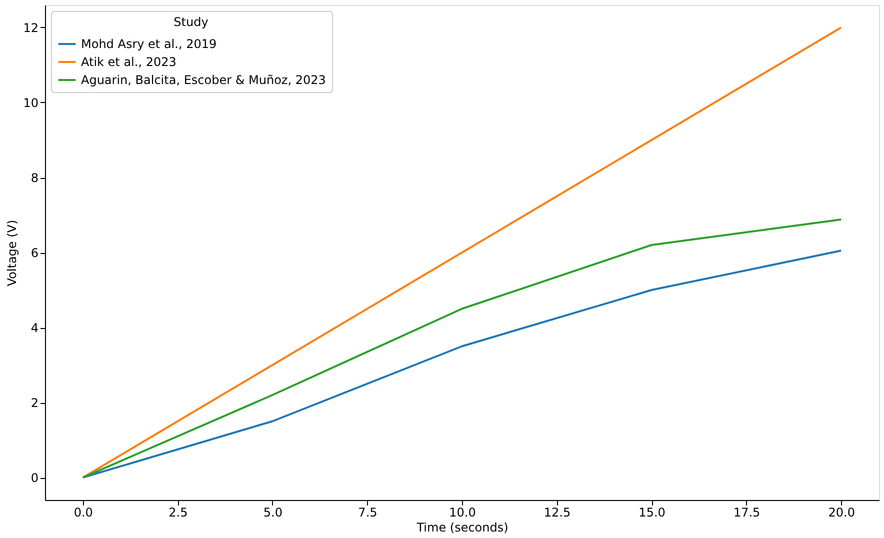 The width and height of the screenshot is (884, 538). What do you see at coordinates (557, 513) in the screenshot?
I see `x-tick-label: 12.5` at bounding box center [557, 513].